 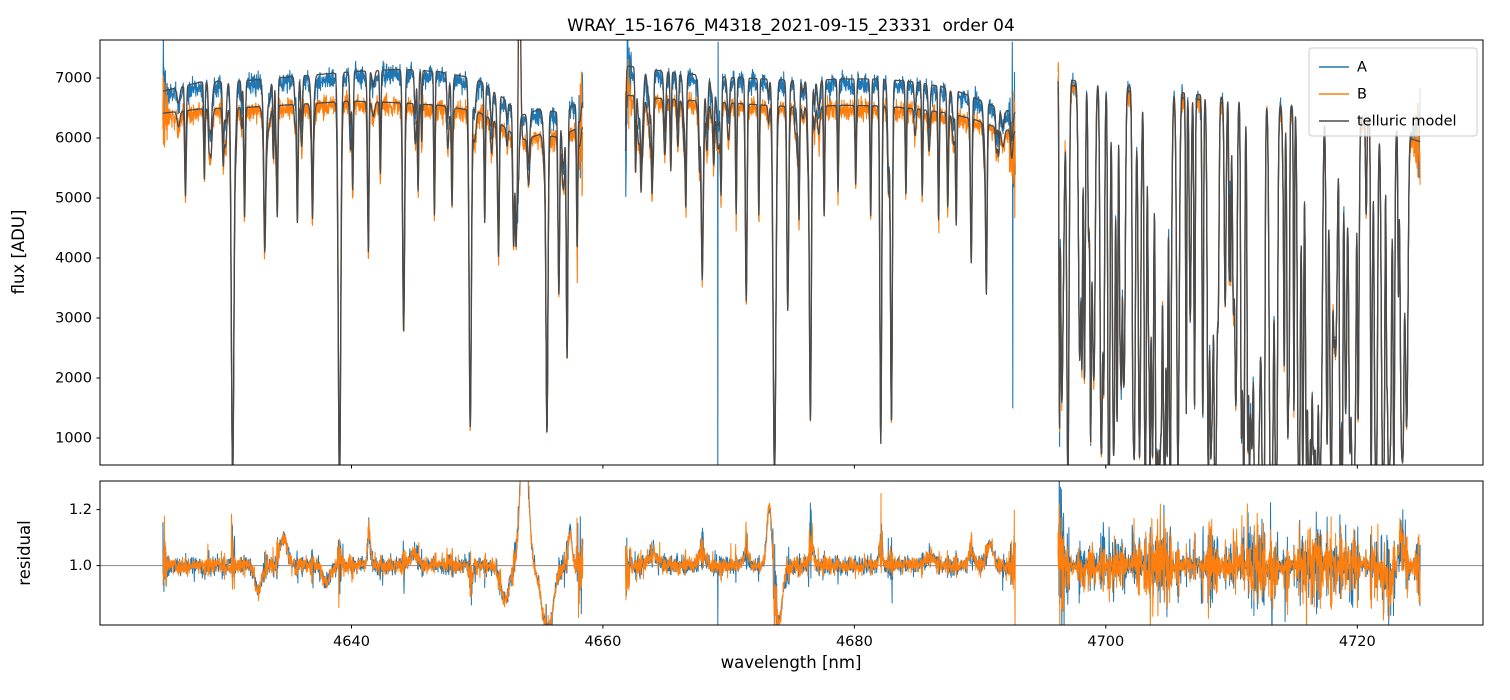 I want to click on residual-y-tick-label: 1.0, so click(x=80, y=566).